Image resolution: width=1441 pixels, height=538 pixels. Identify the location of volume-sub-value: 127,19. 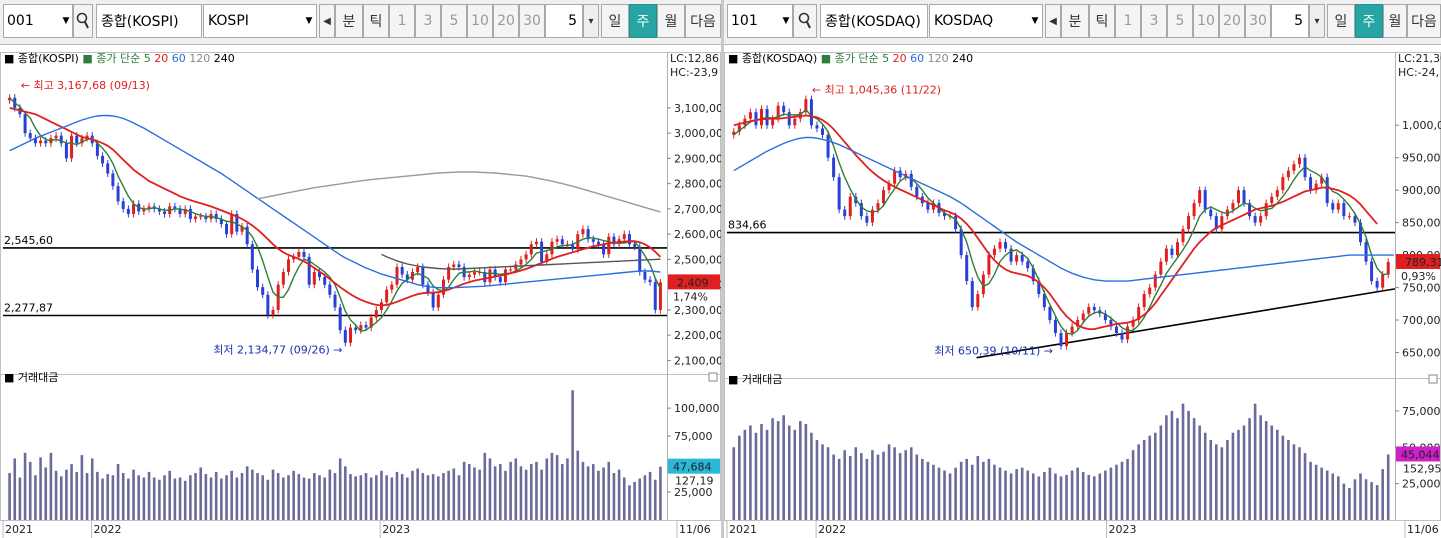
(694, 481).